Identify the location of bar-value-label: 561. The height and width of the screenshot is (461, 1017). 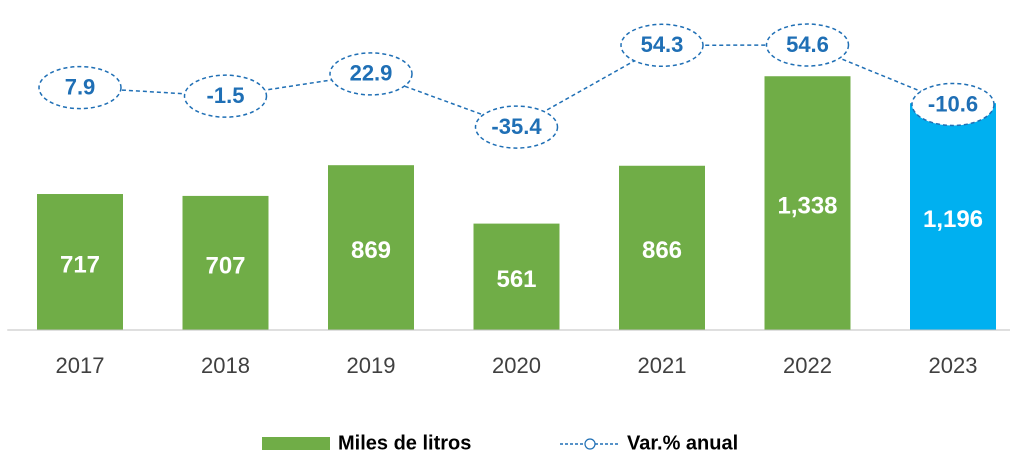
(516, 279).